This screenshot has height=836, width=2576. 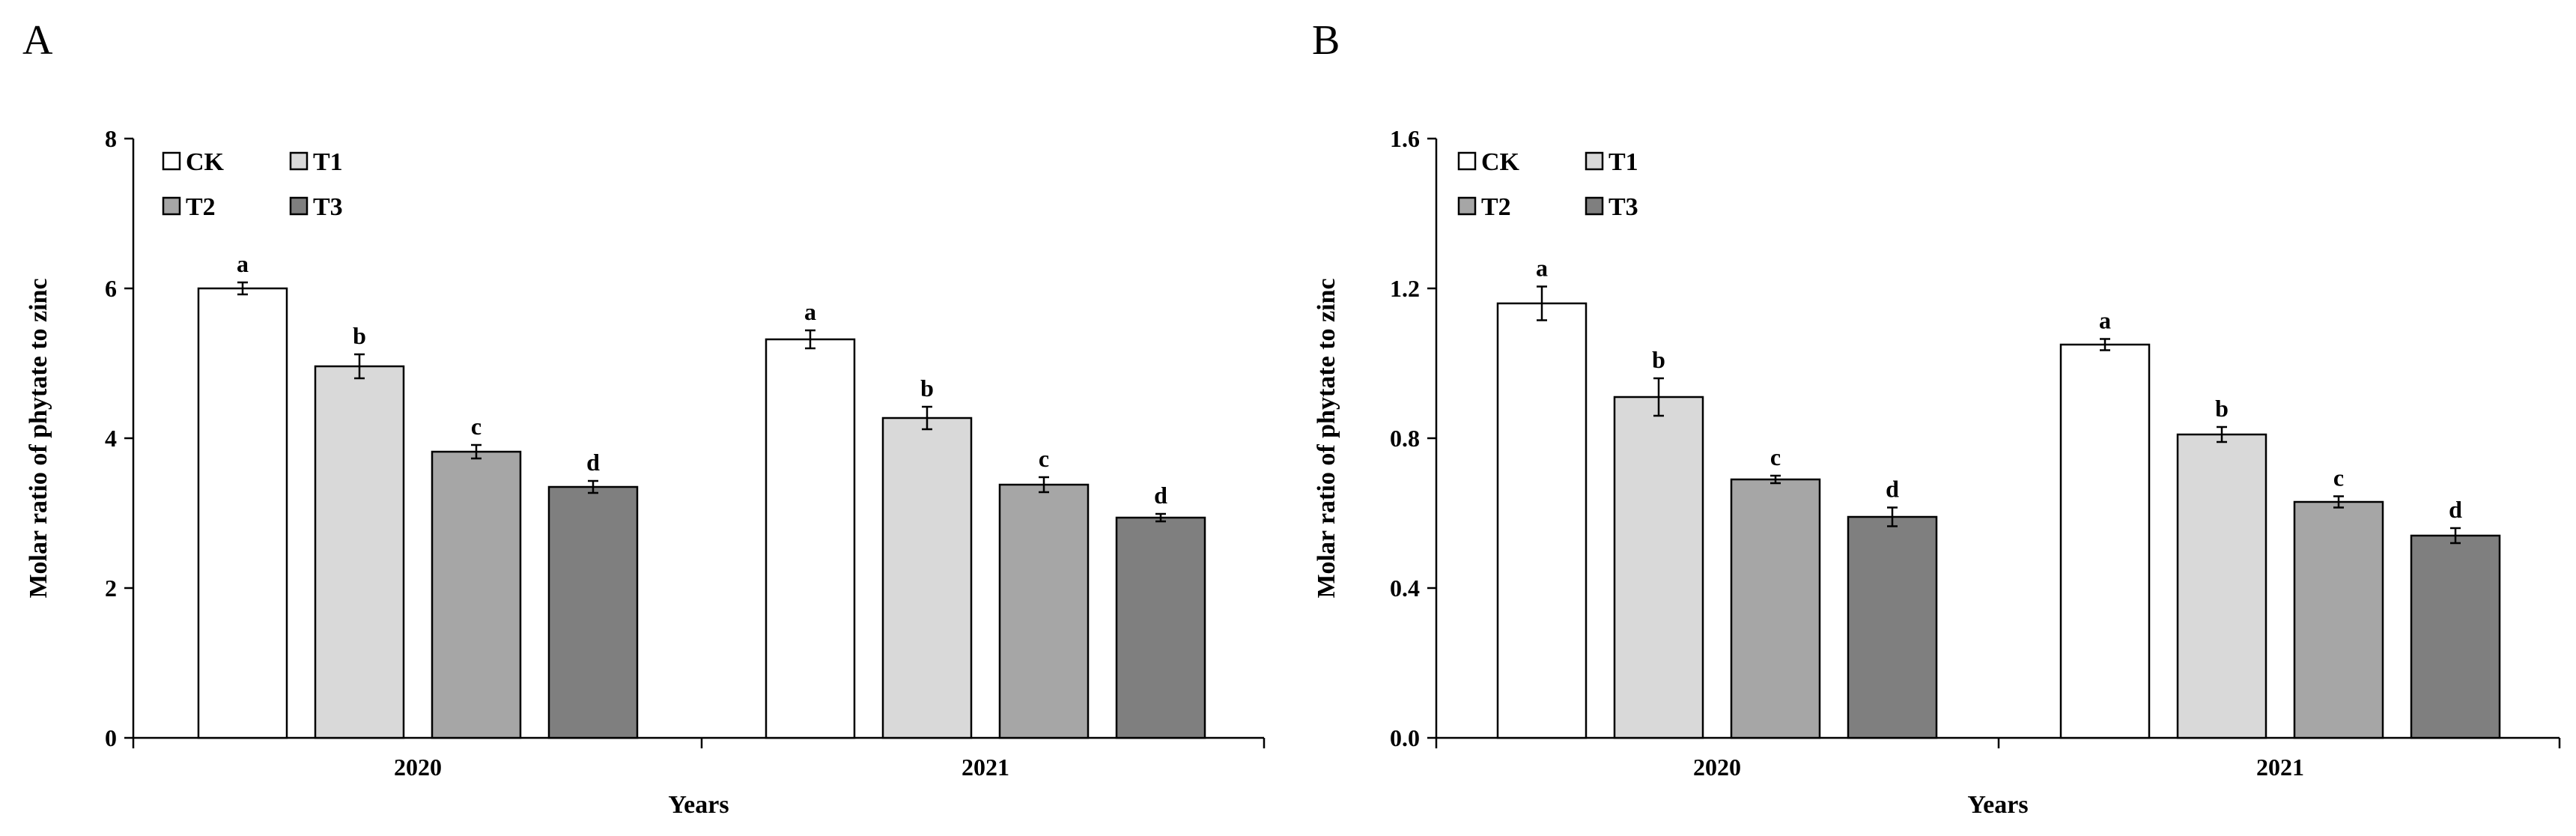 What do you see at coordinates (111, 737) in the screenshot?
I see `y-tick-label: 0` at bounding box center [111, 737].